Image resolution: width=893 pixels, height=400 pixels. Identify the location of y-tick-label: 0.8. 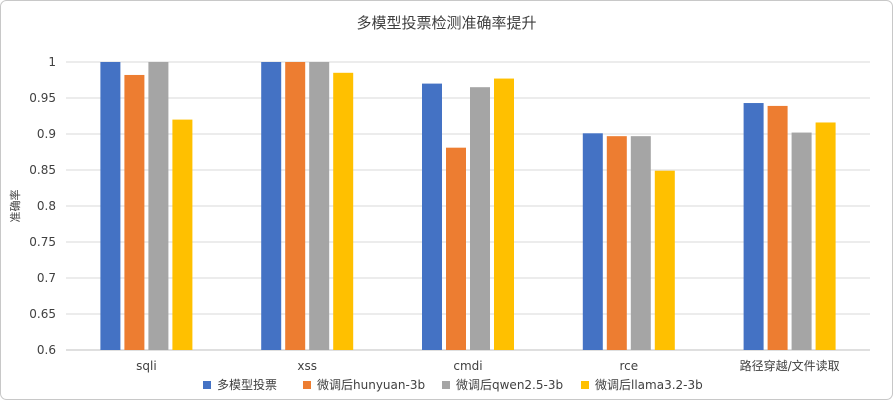
(46, 206).